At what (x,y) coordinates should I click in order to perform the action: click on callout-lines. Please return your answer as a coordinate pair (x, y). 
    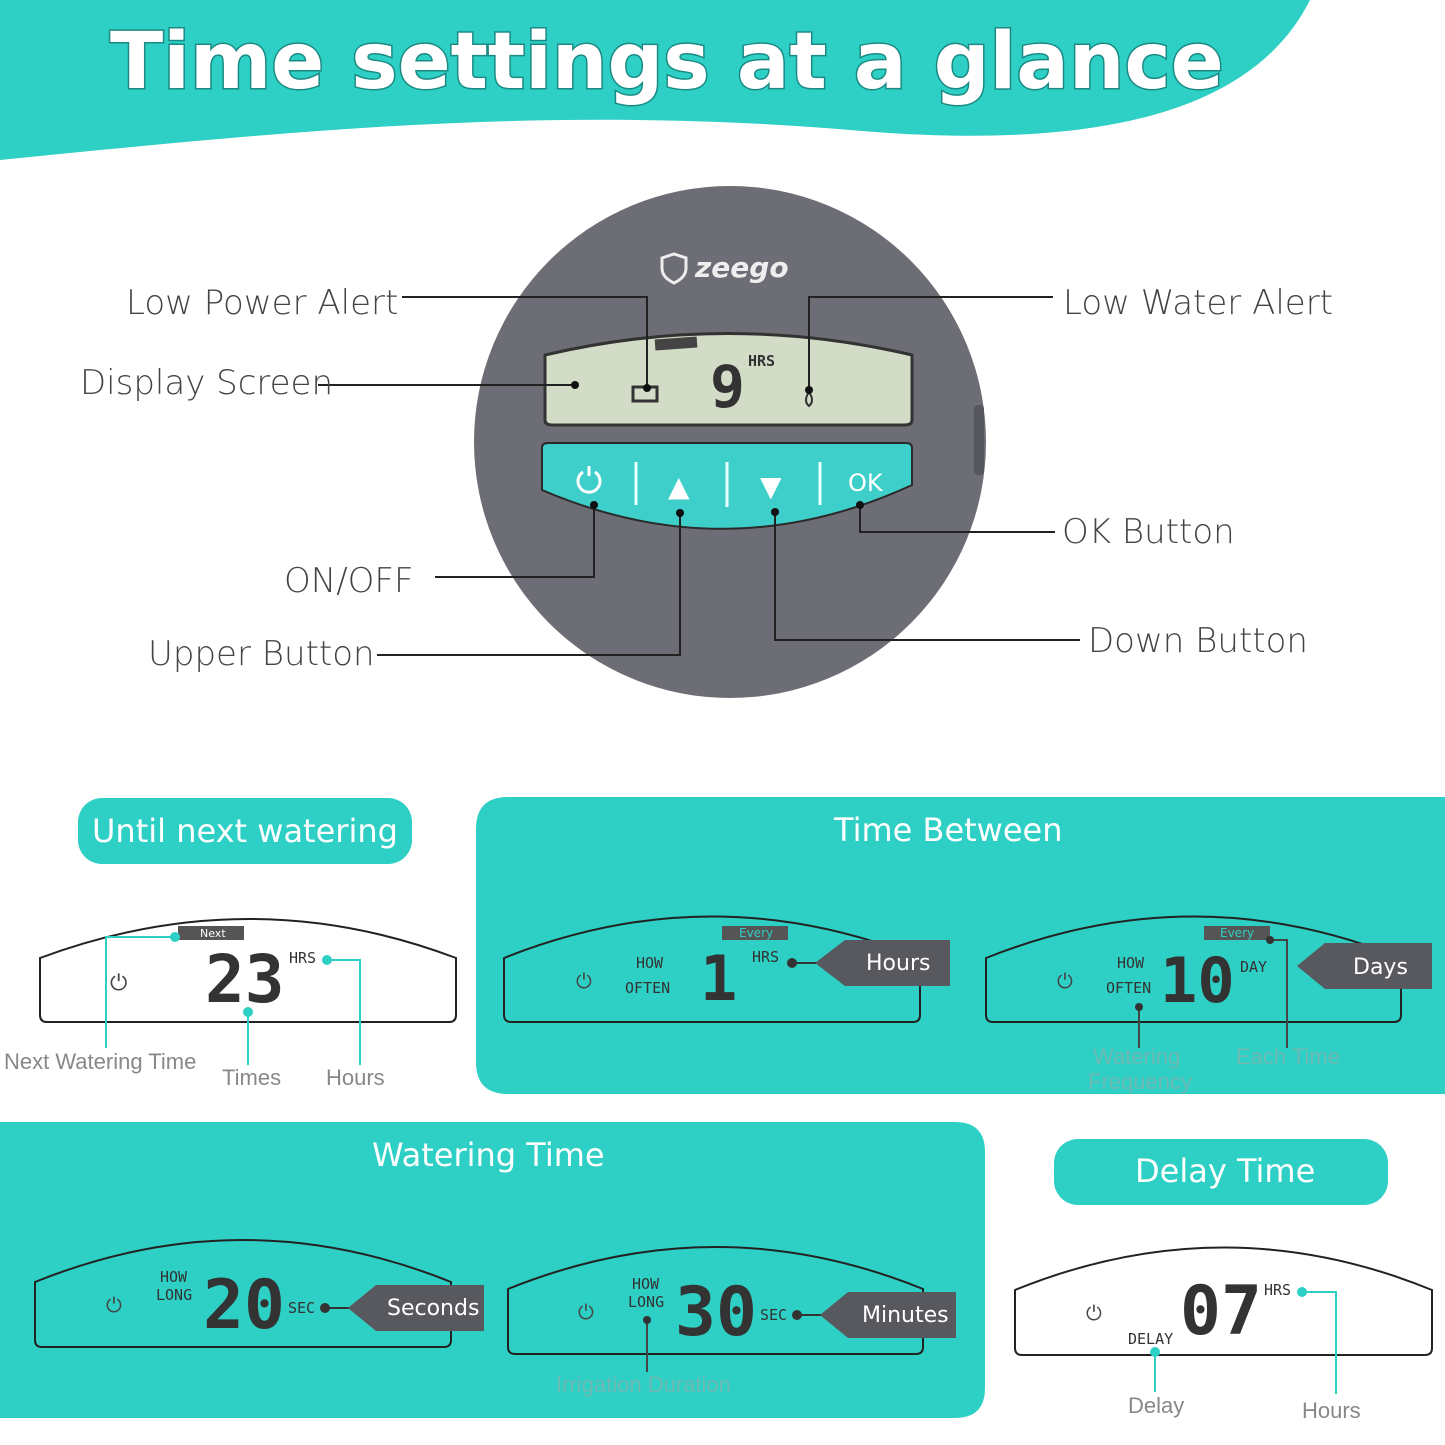
    Looking at the image, I should click on (699, 476).